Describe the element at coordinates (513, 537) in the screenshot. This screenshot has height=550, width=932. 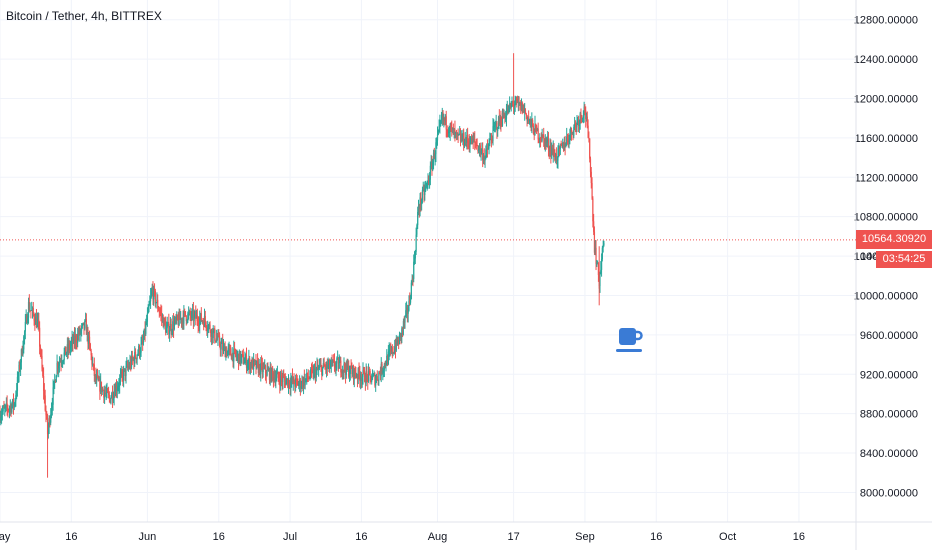
I see `x-tick-label: 17` at that location.